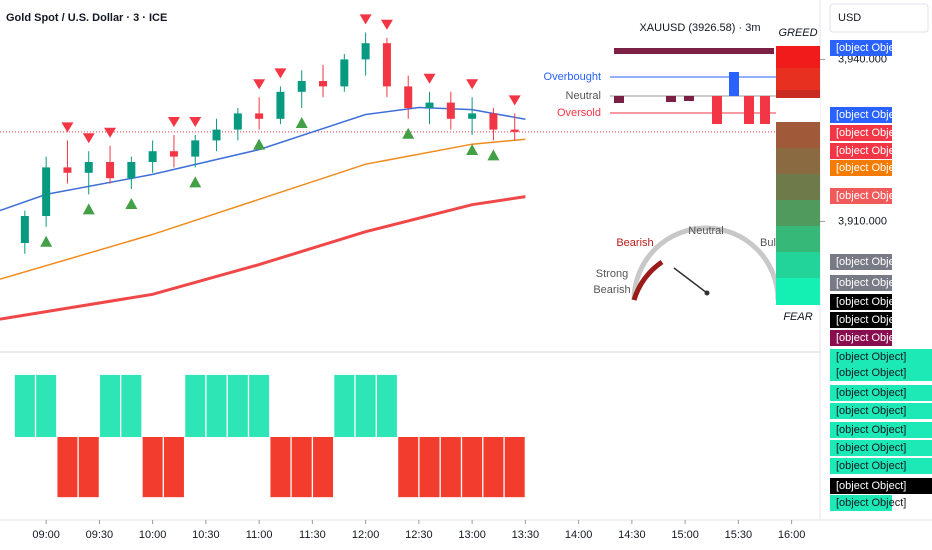 The image size is (932, 550). What do you see at coordinates (612, 274) in the screenshot?
I see `gauge-strong: Strong` at bounding box center [612, 274].